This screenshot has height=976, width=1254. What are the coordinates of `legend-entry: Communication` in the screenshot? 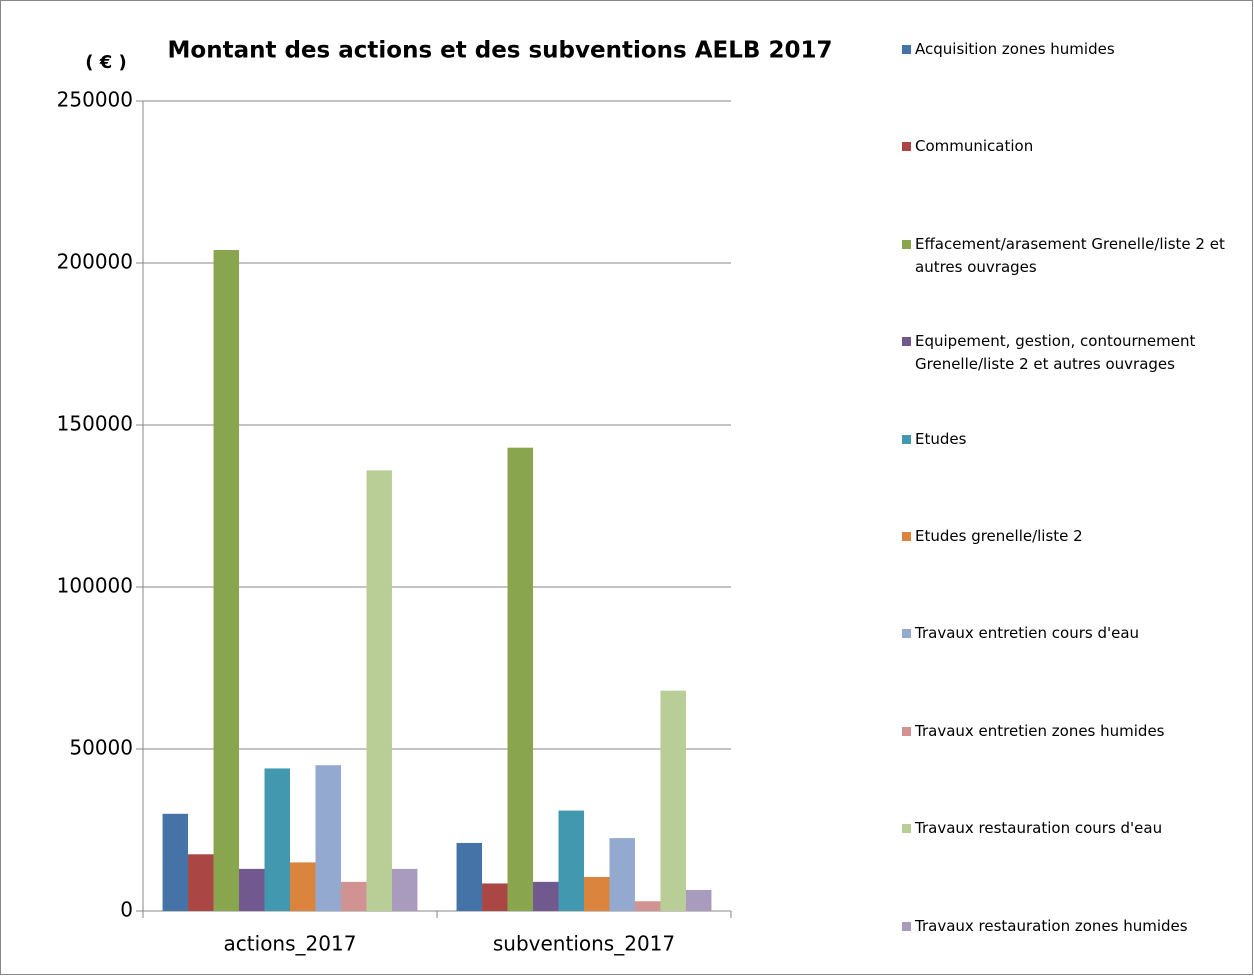 It's located at (1072, 146).